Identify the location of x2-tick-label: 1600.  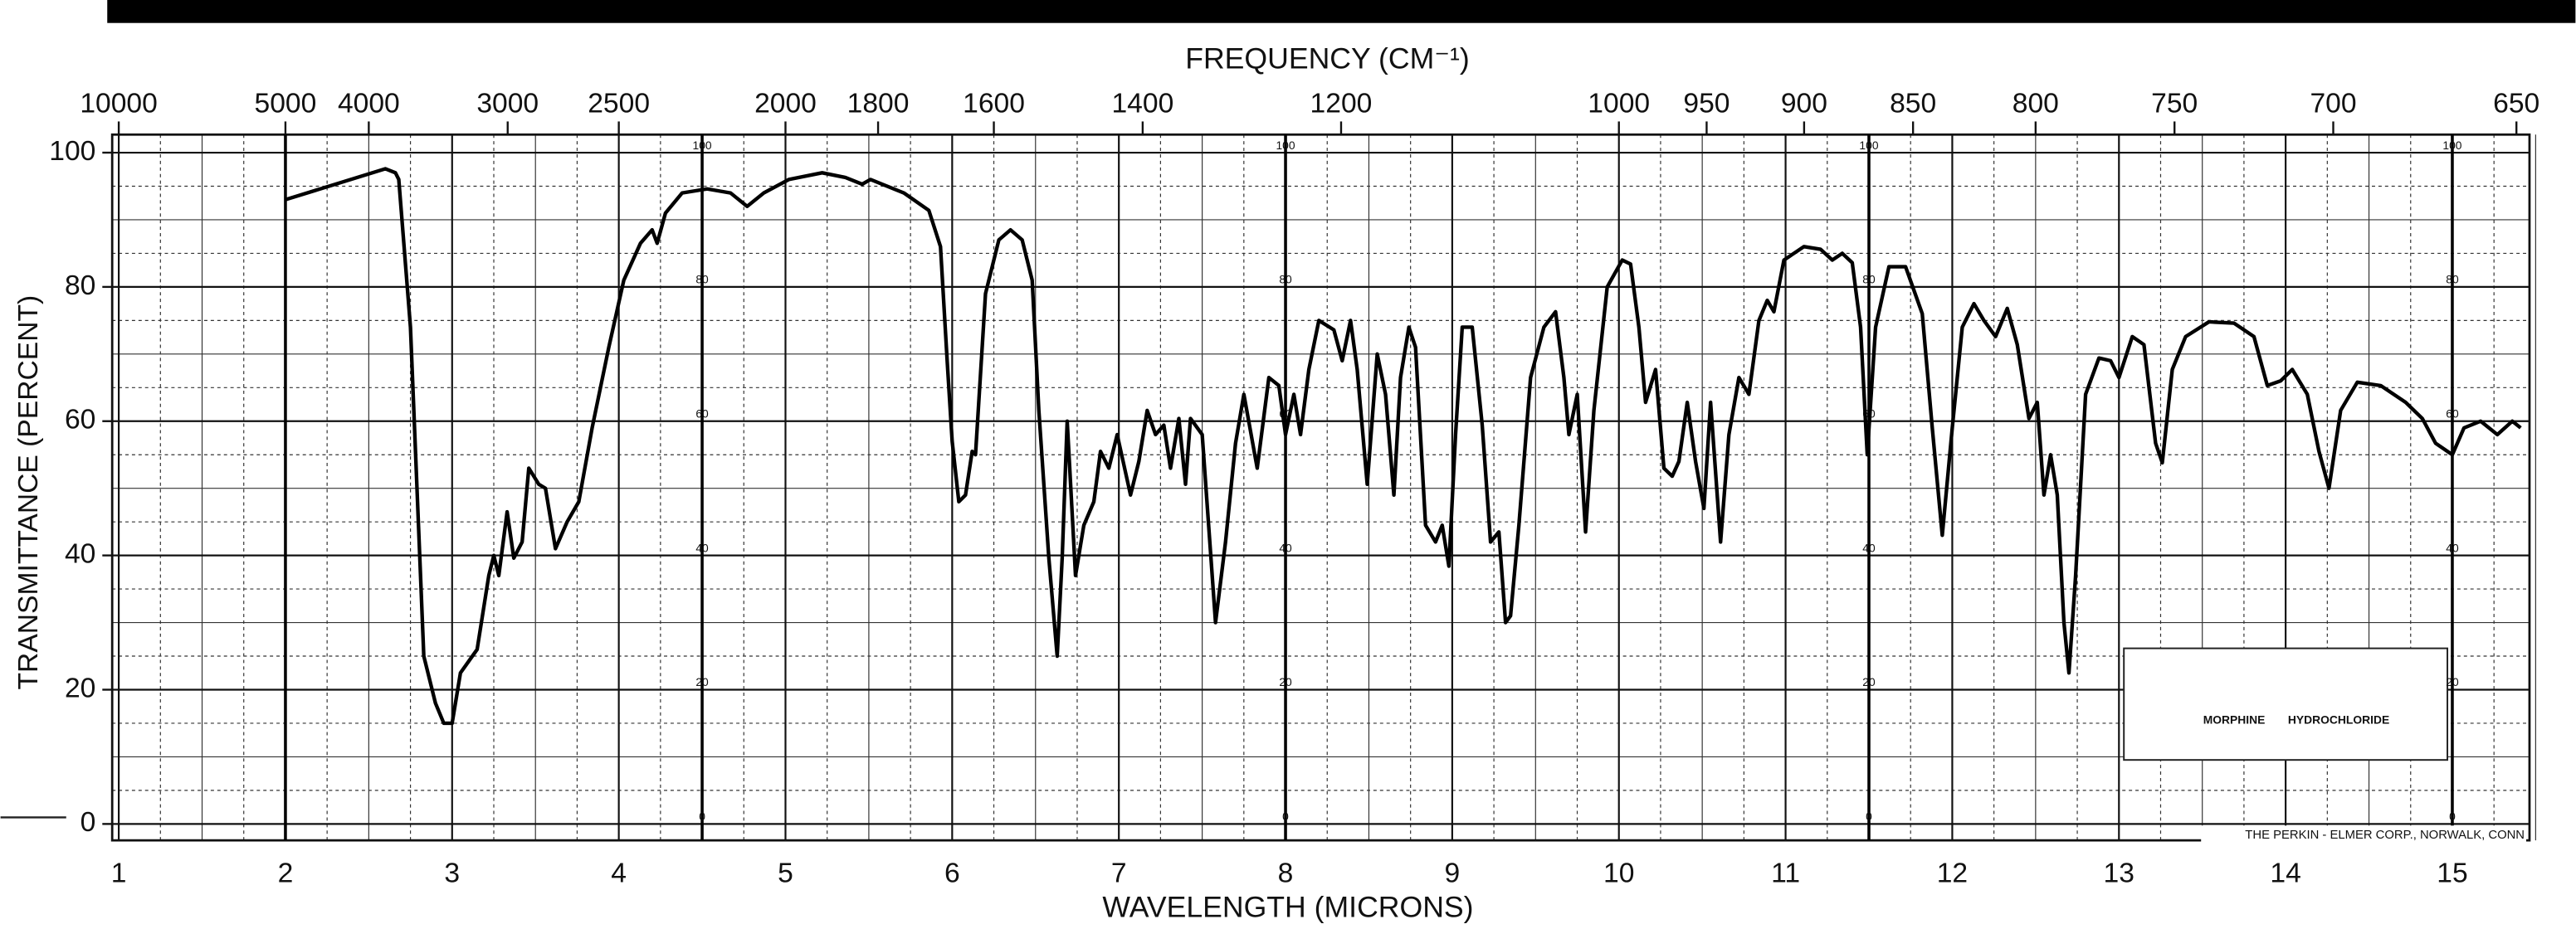
(994, 104).